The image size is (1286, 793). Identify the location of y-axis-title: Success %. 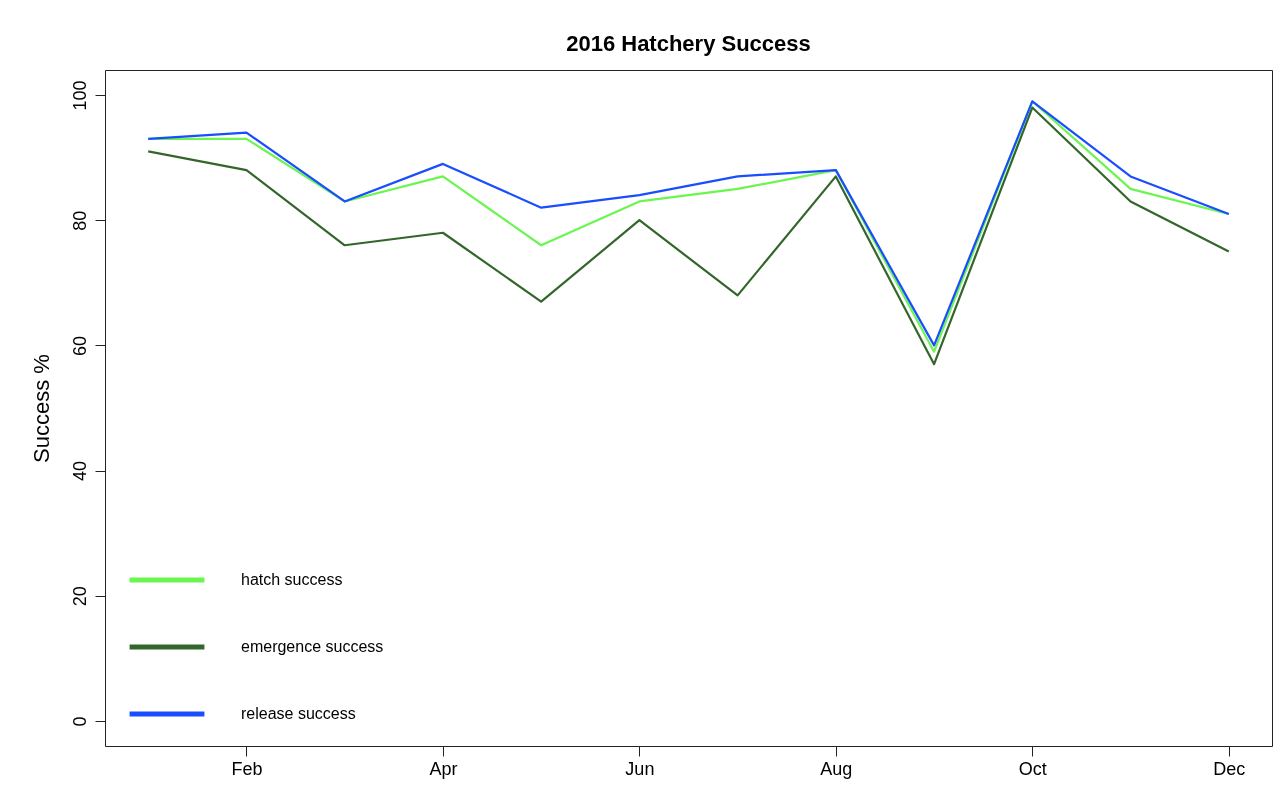
(41, 408).